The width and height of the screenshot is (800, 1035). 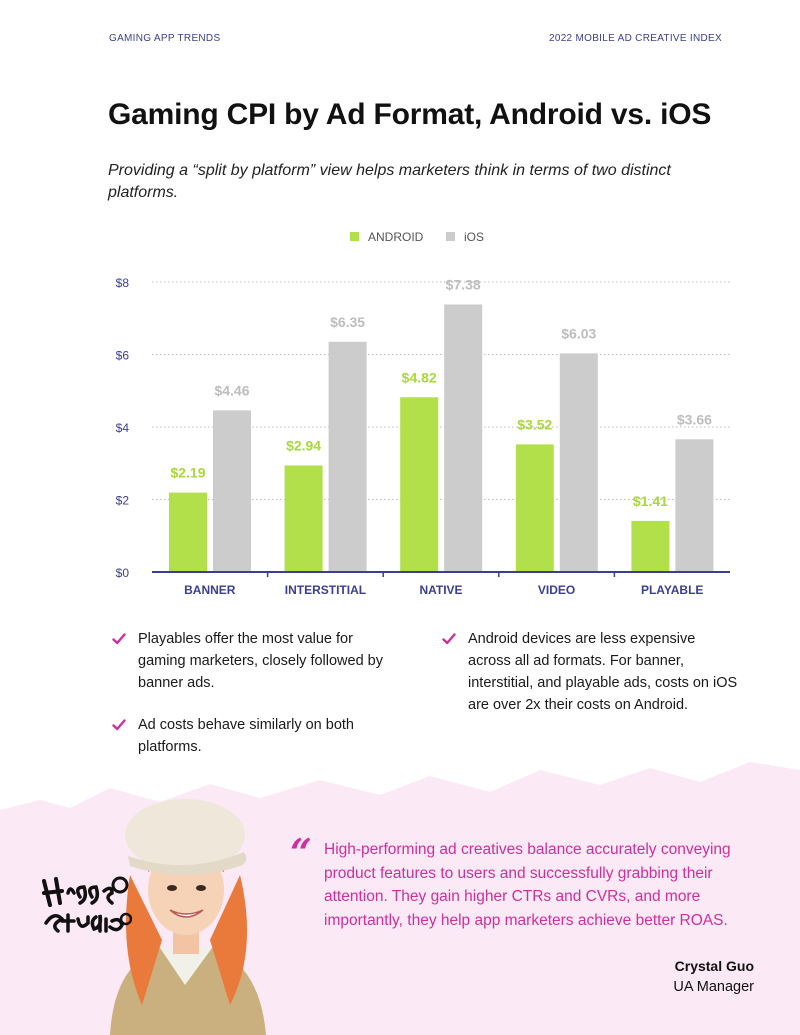 What do you see at coordinates (450, 236) in the screenshot?
I see `legend-swatch-ios` at bounding box center [450, 236].